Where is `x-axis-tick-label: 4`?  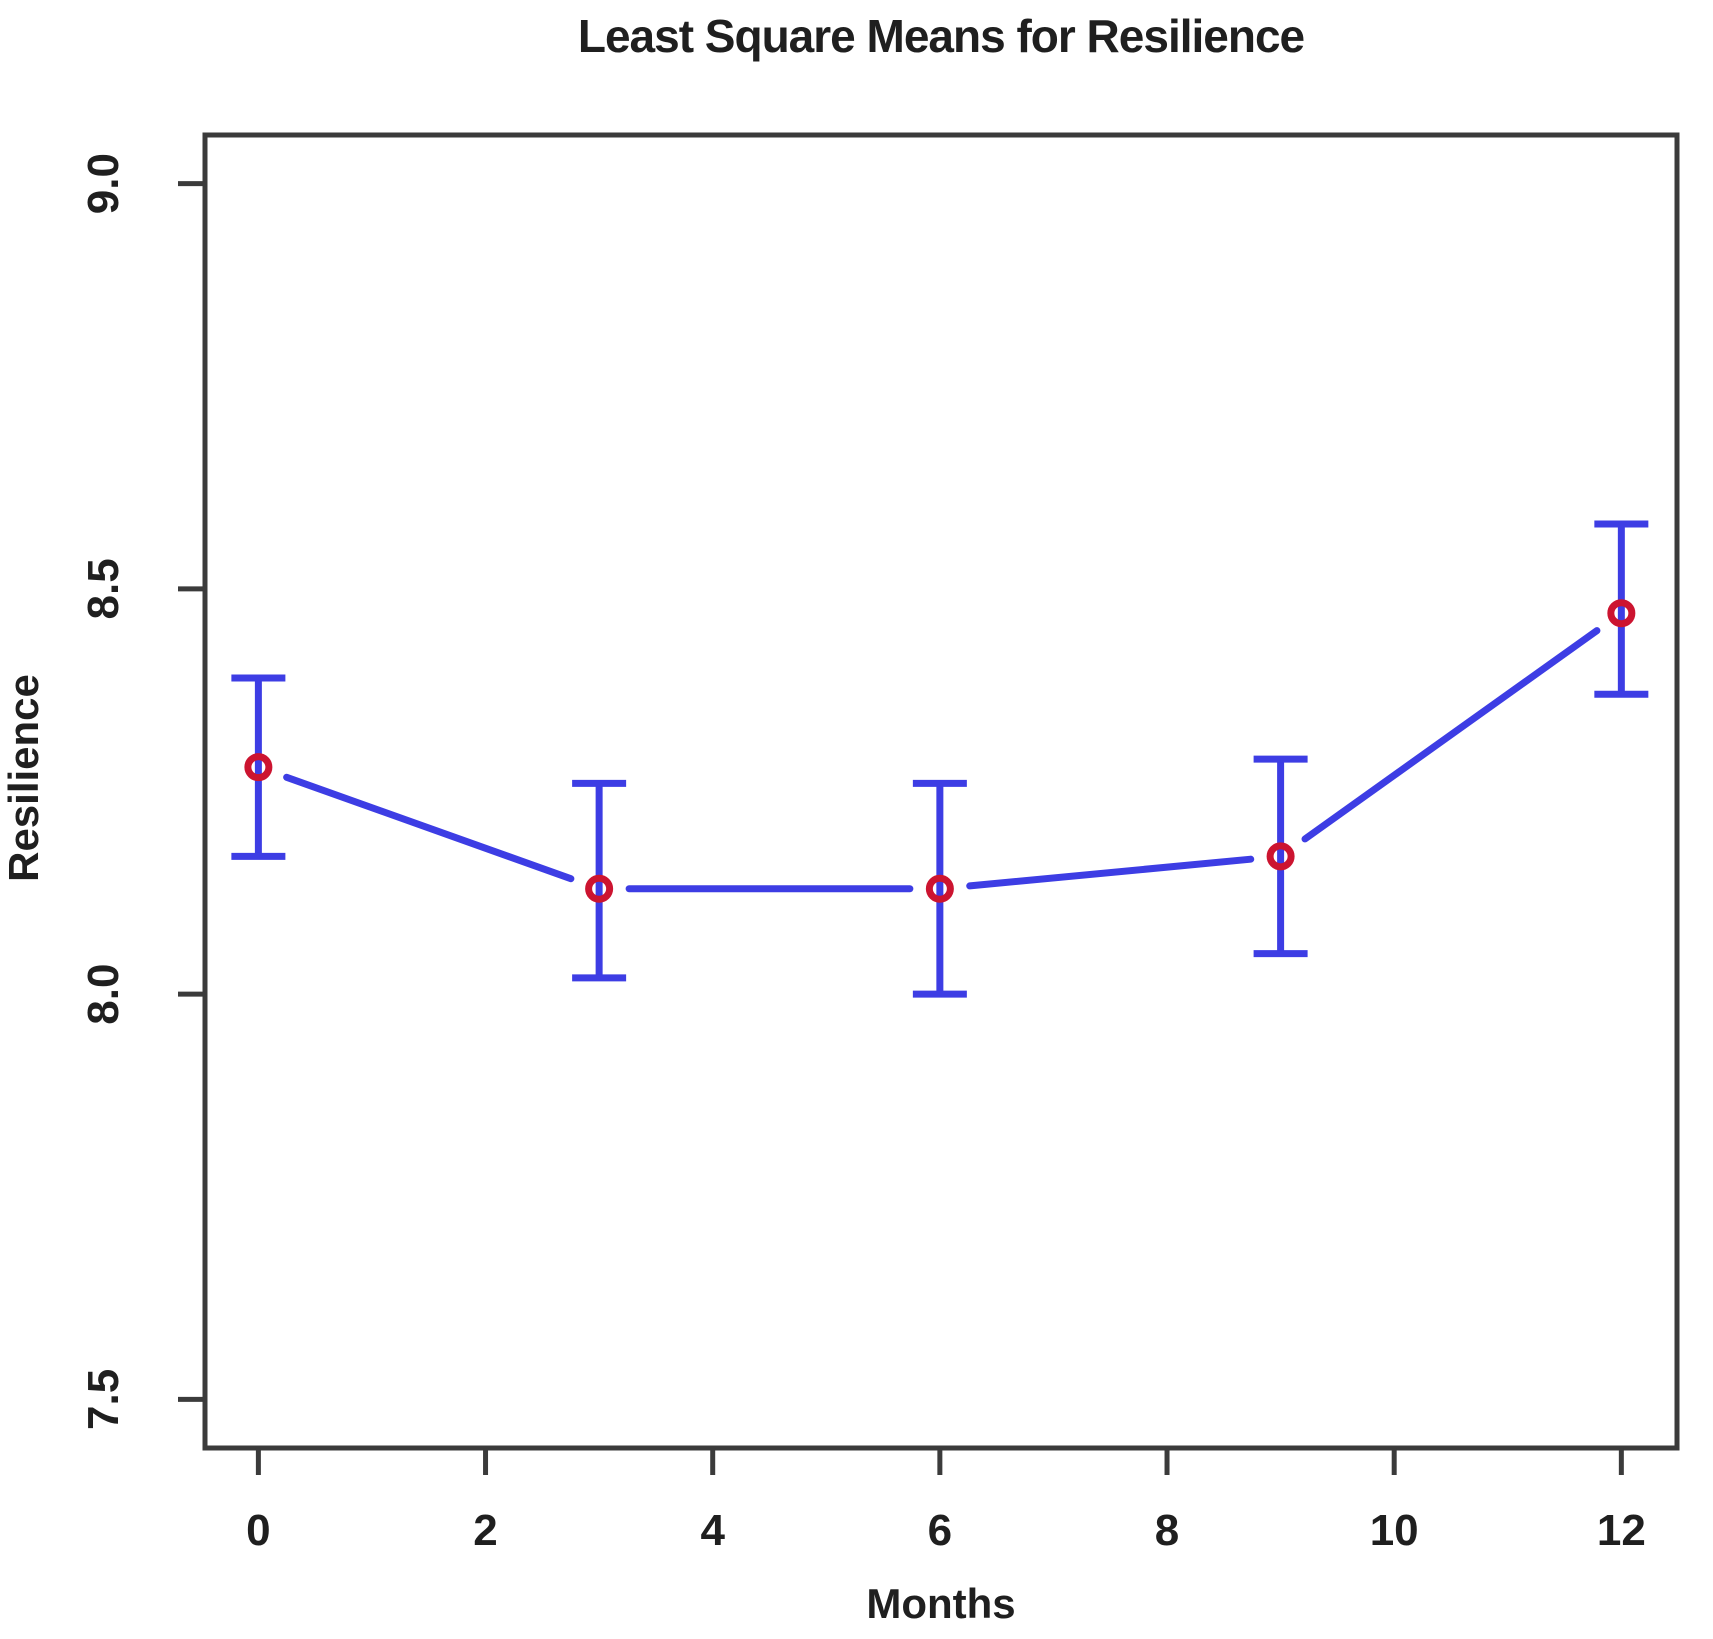 x-axis-tick-label: 4 is located at coordinates (712, 1530).